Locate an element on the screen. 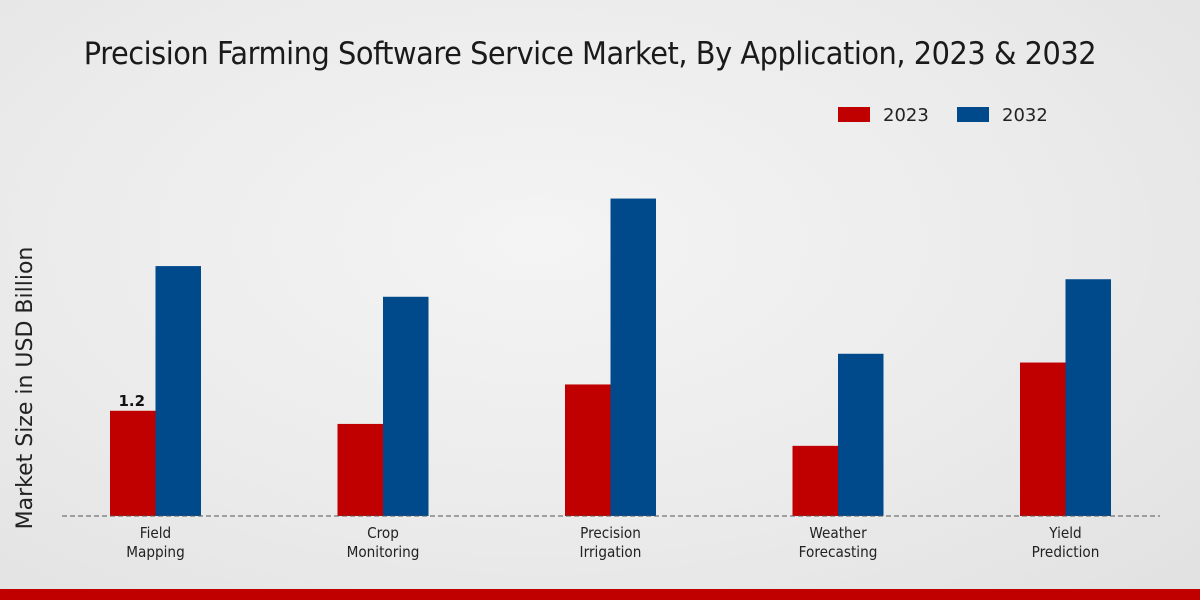 The height and width of the screenshot is (600, 1200). data-labels: 1.2 is located at coordinates (131, 401).